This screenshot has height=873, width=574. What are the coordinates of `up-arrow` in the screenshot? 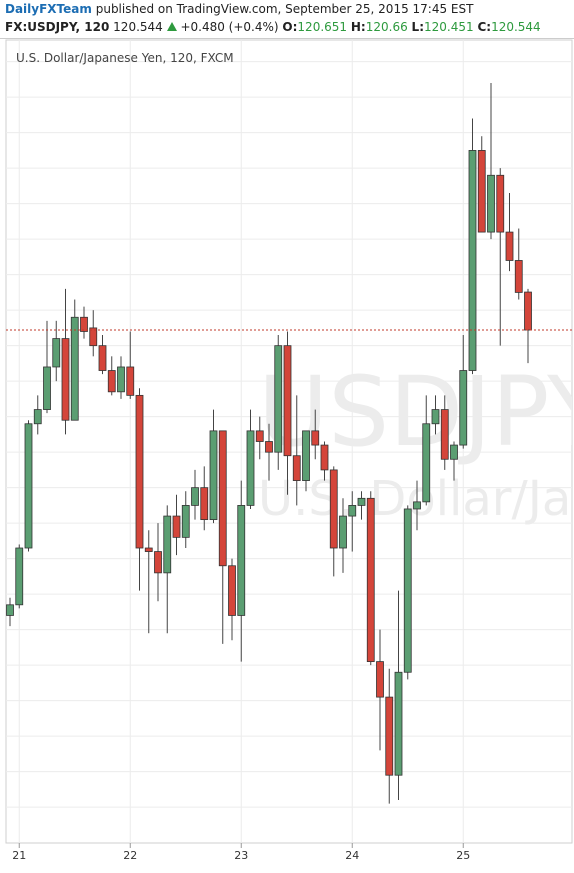 It's located at (171, 26).